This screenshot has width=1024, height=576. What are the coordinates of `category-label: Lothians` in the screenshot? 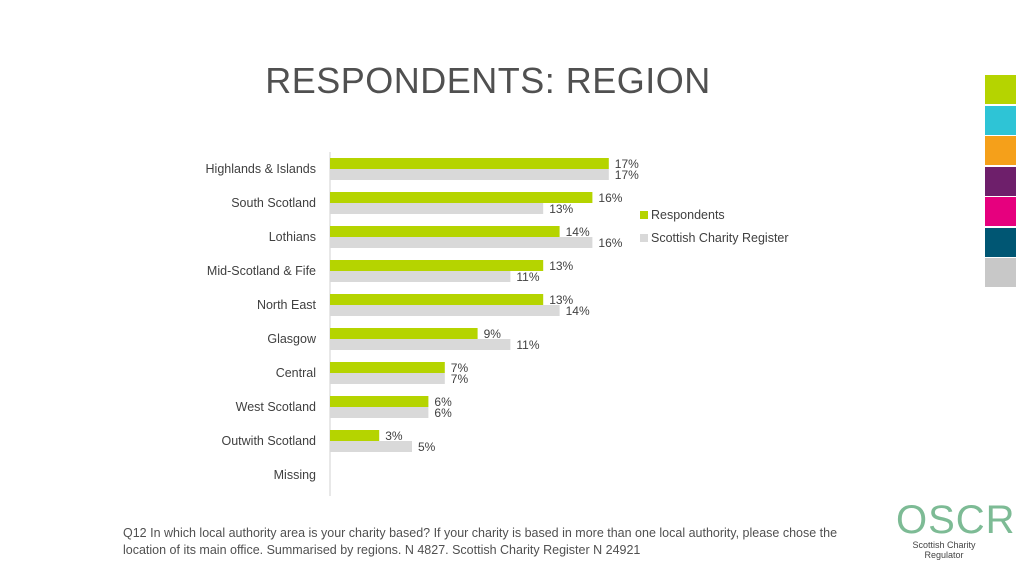 It's located at (292, 237).